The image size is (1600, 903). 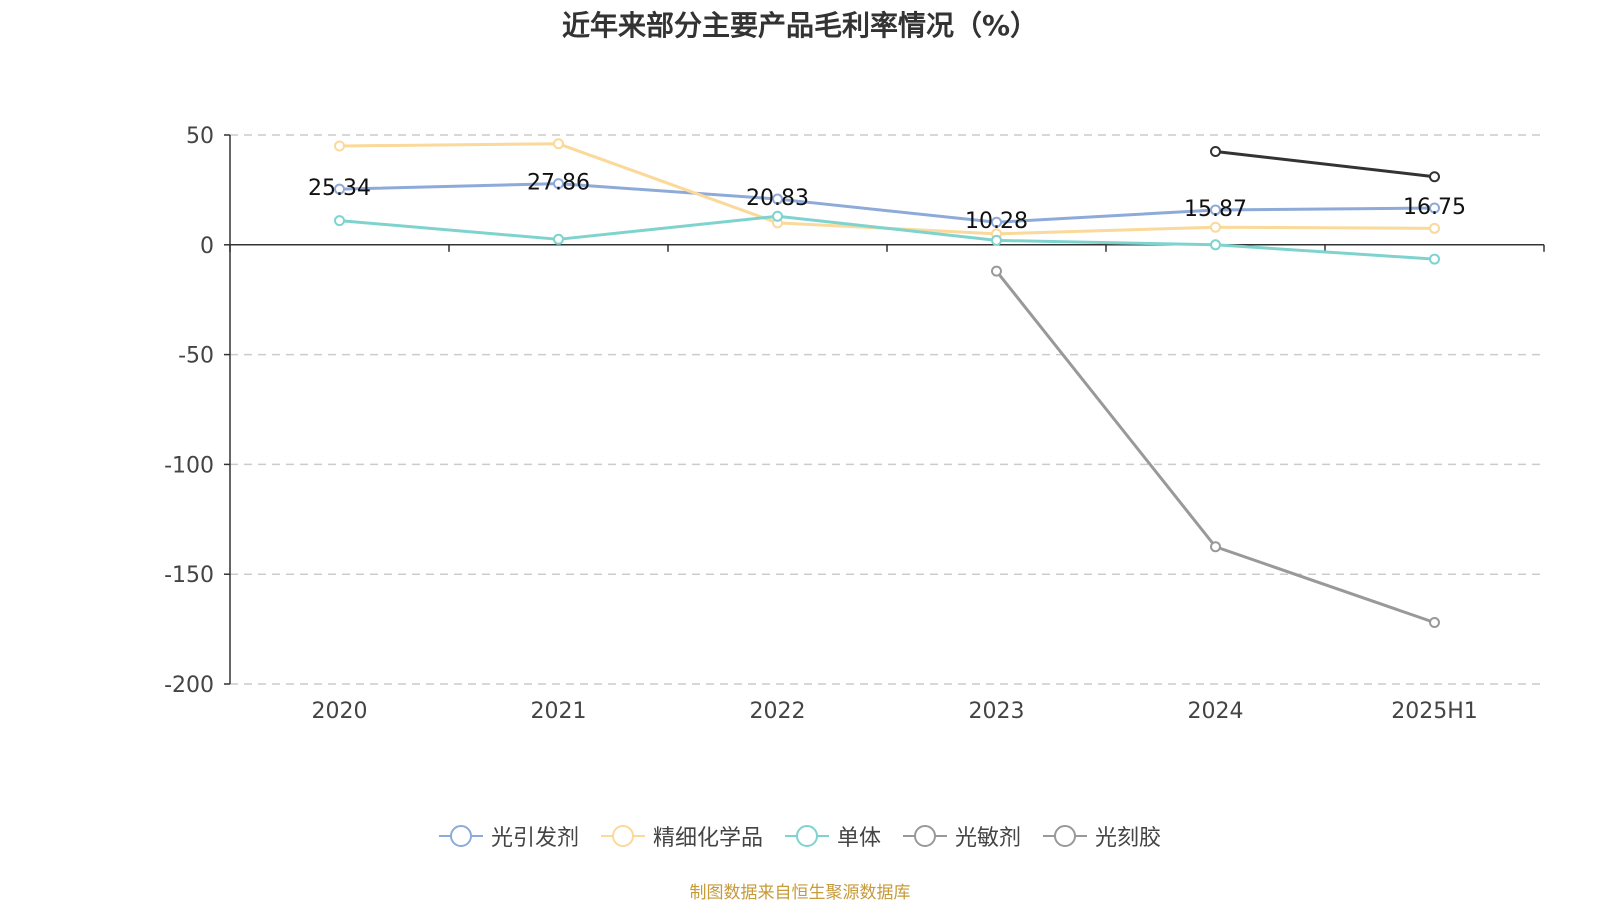 I want to click on x-tick-label: 2022, so click(x=778, y=711).